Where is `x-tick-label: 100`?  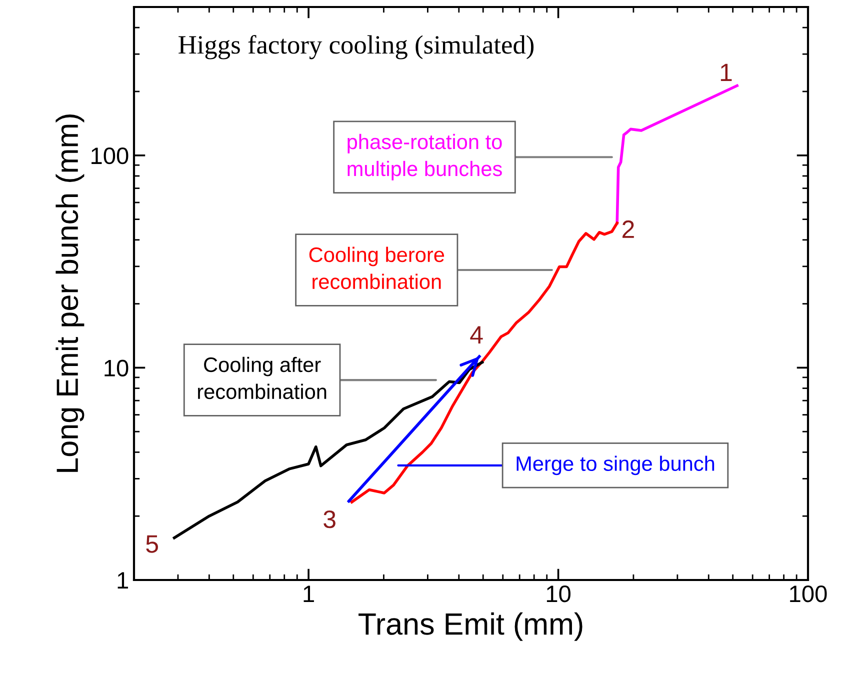
x-tick-label: 100 is located at coordinates (808, 593).